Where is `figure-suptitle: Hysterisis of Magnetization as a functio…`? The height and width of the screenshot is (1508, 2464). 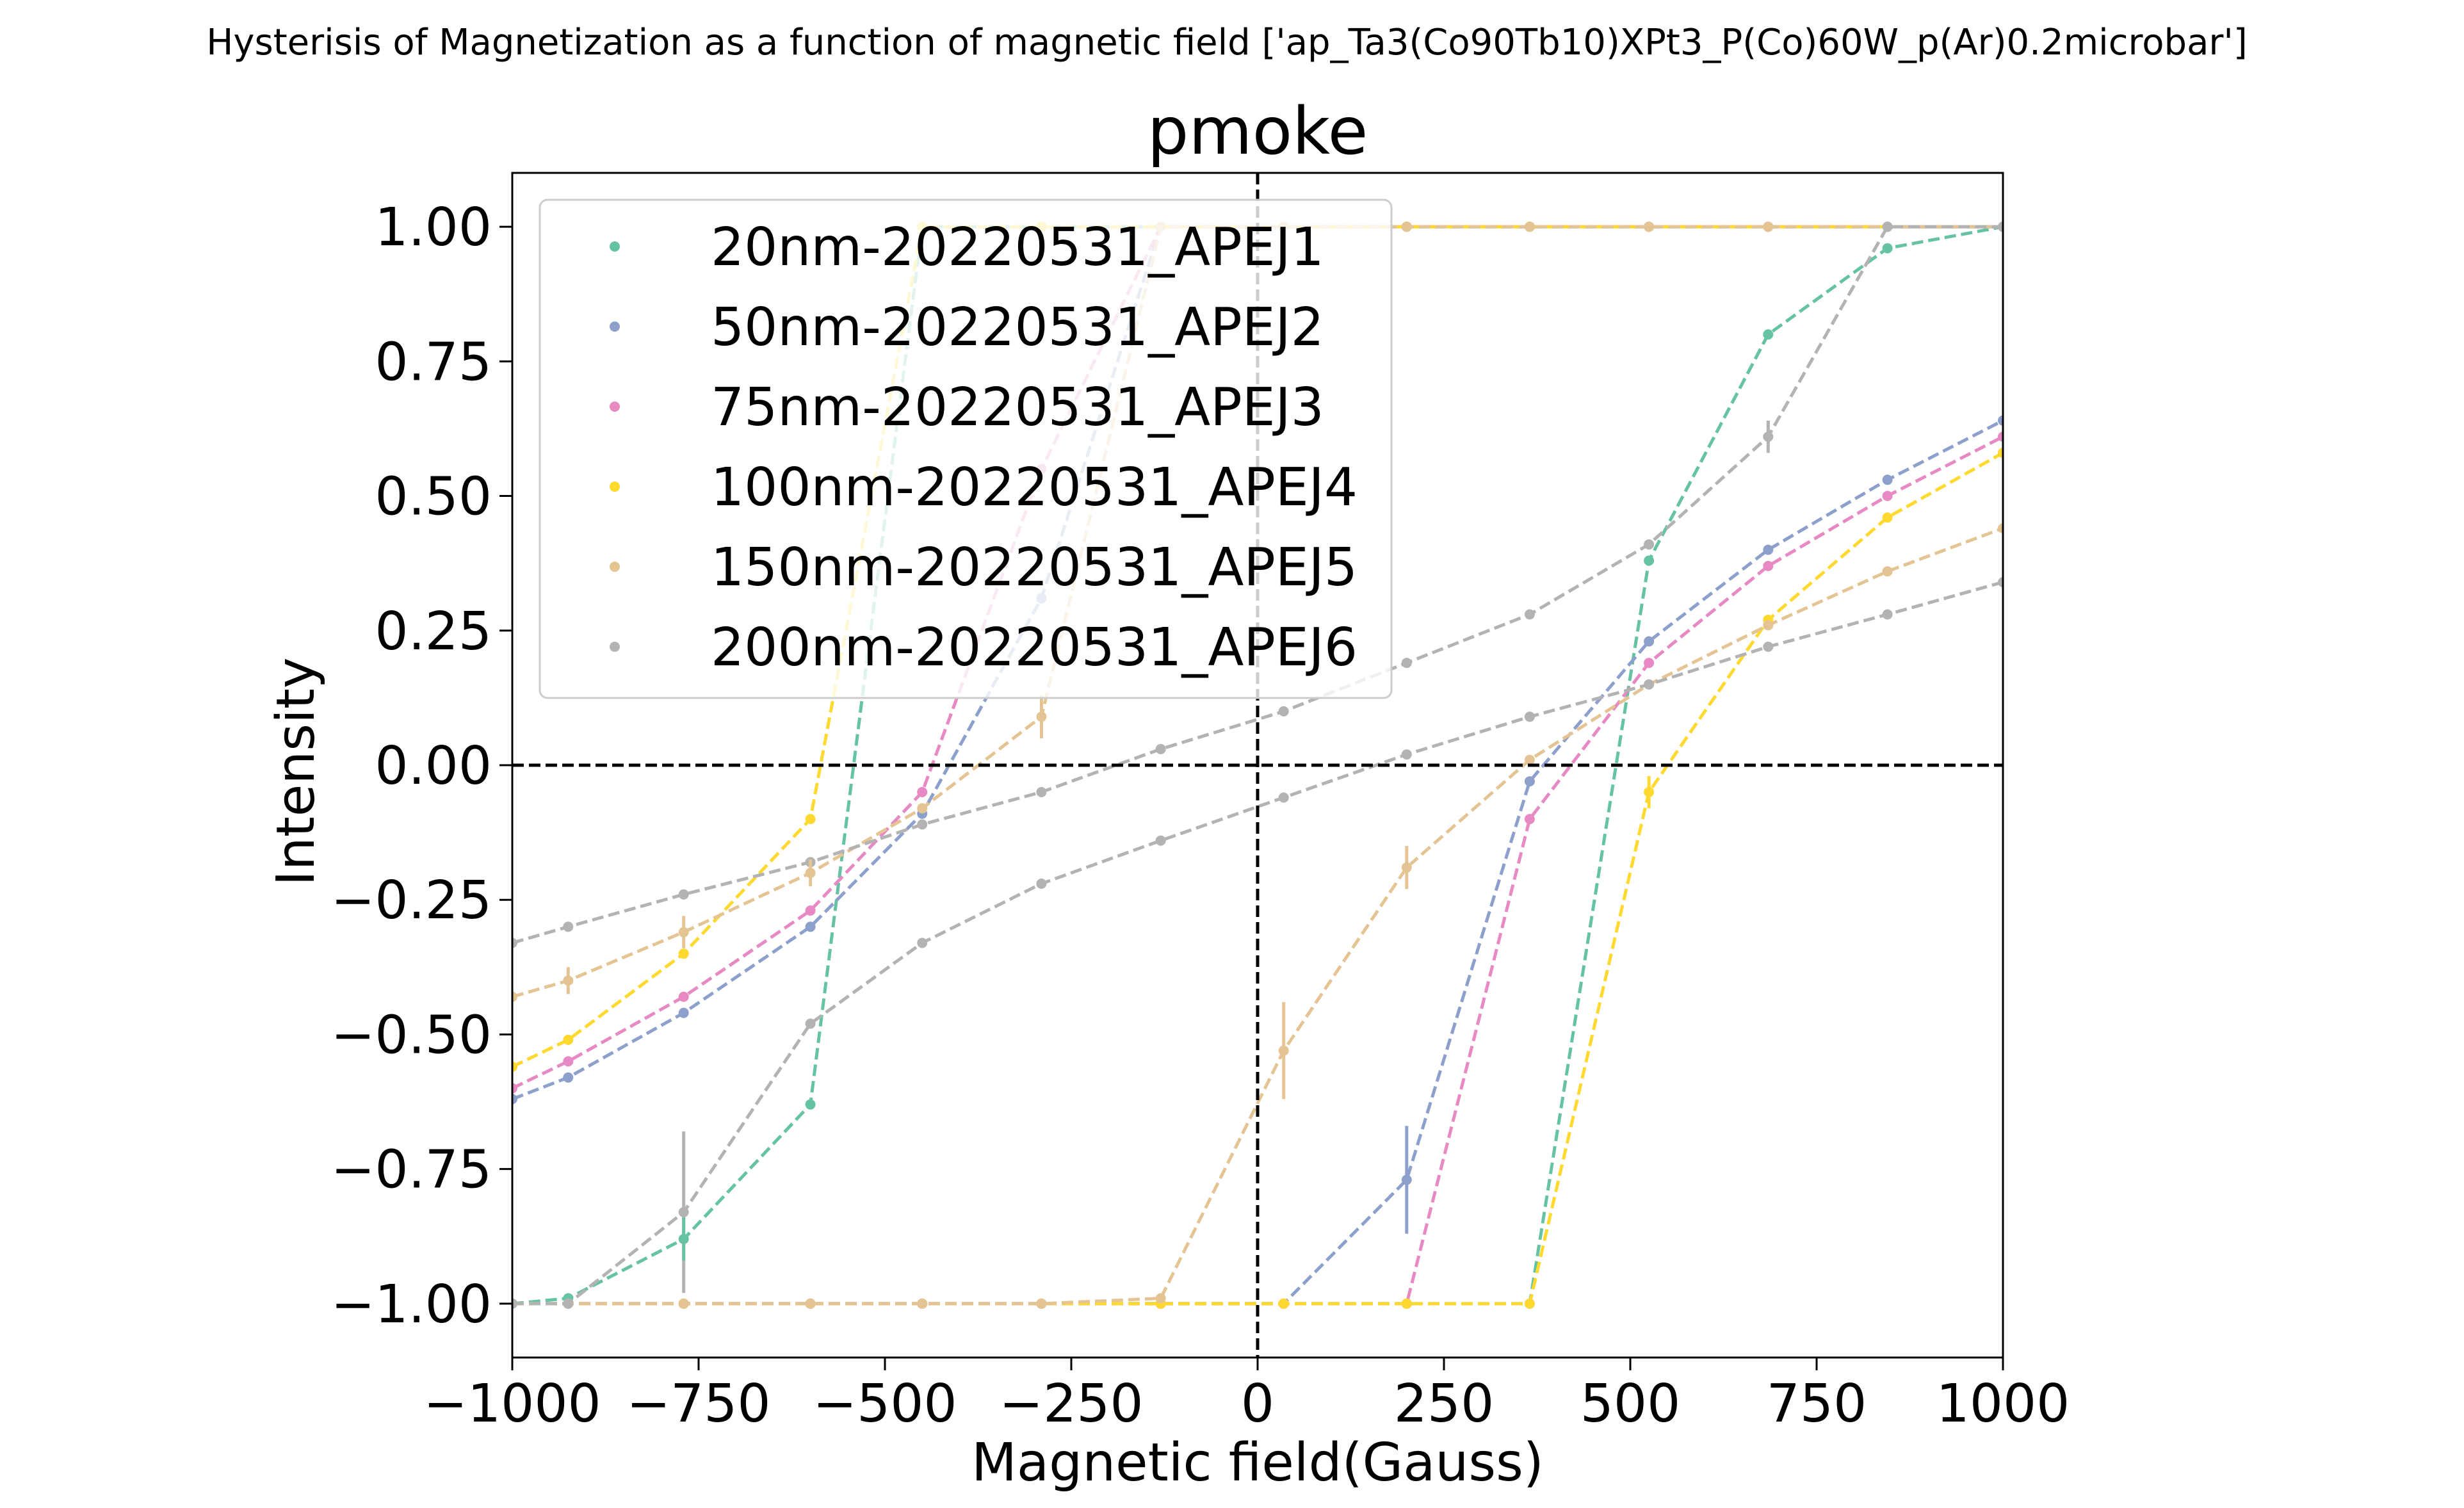
figure-suptitle: Hysterisis of Magnetization as a functio… is located at coordinates (1227, 42).